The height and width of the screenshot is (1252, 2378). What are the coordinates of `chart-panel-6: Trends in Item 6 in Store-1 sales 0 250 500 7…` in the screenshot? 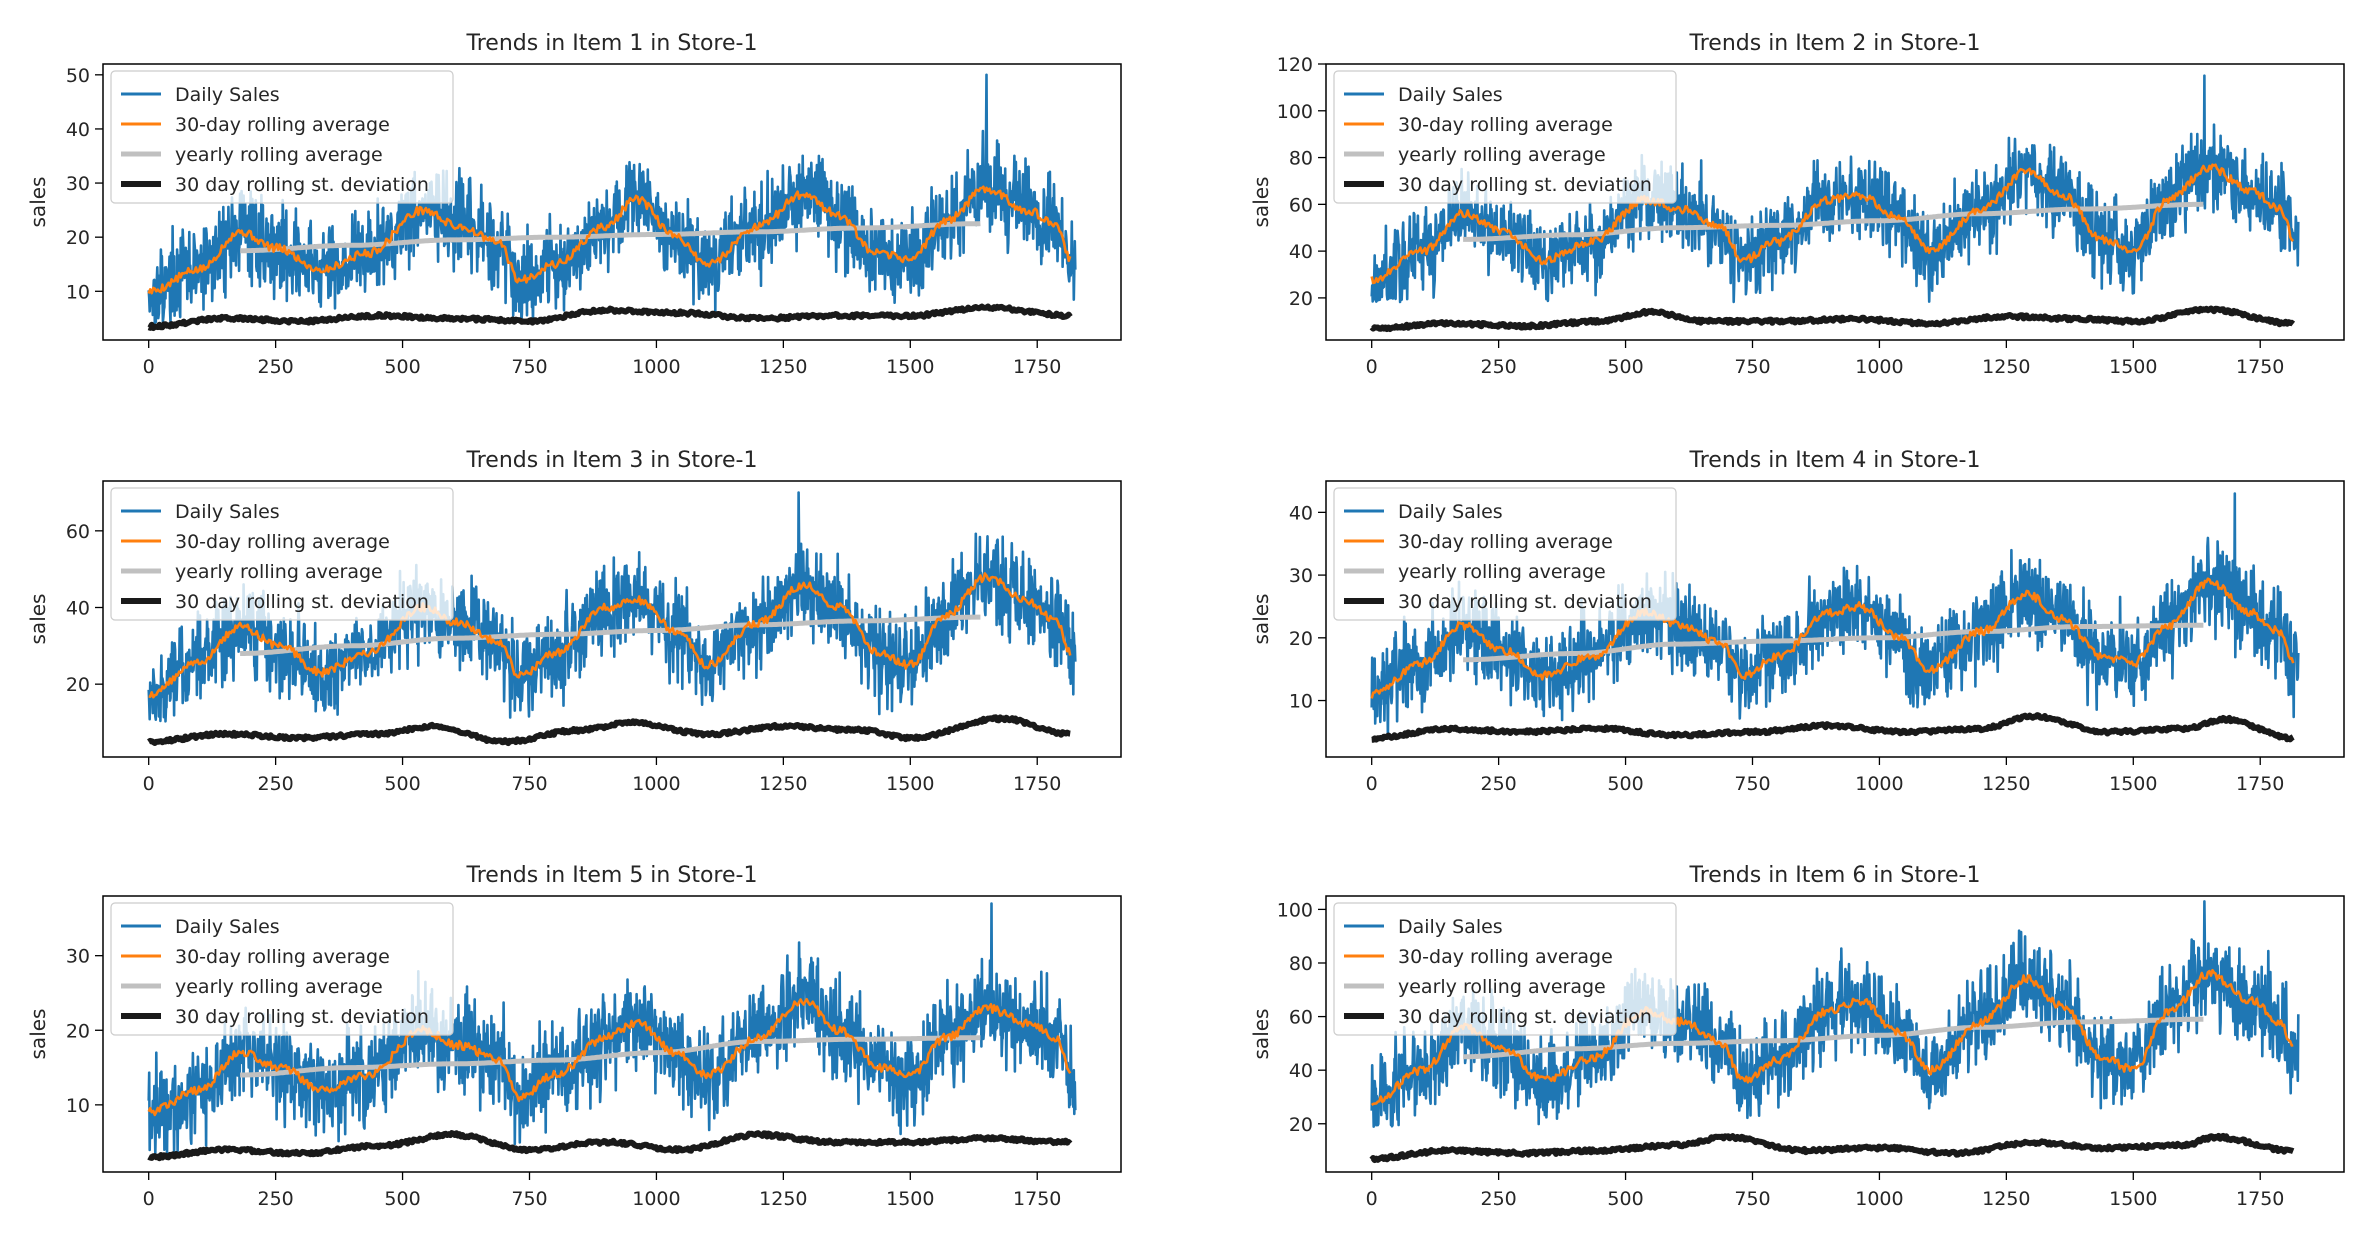 It's located at (1797, 1036).